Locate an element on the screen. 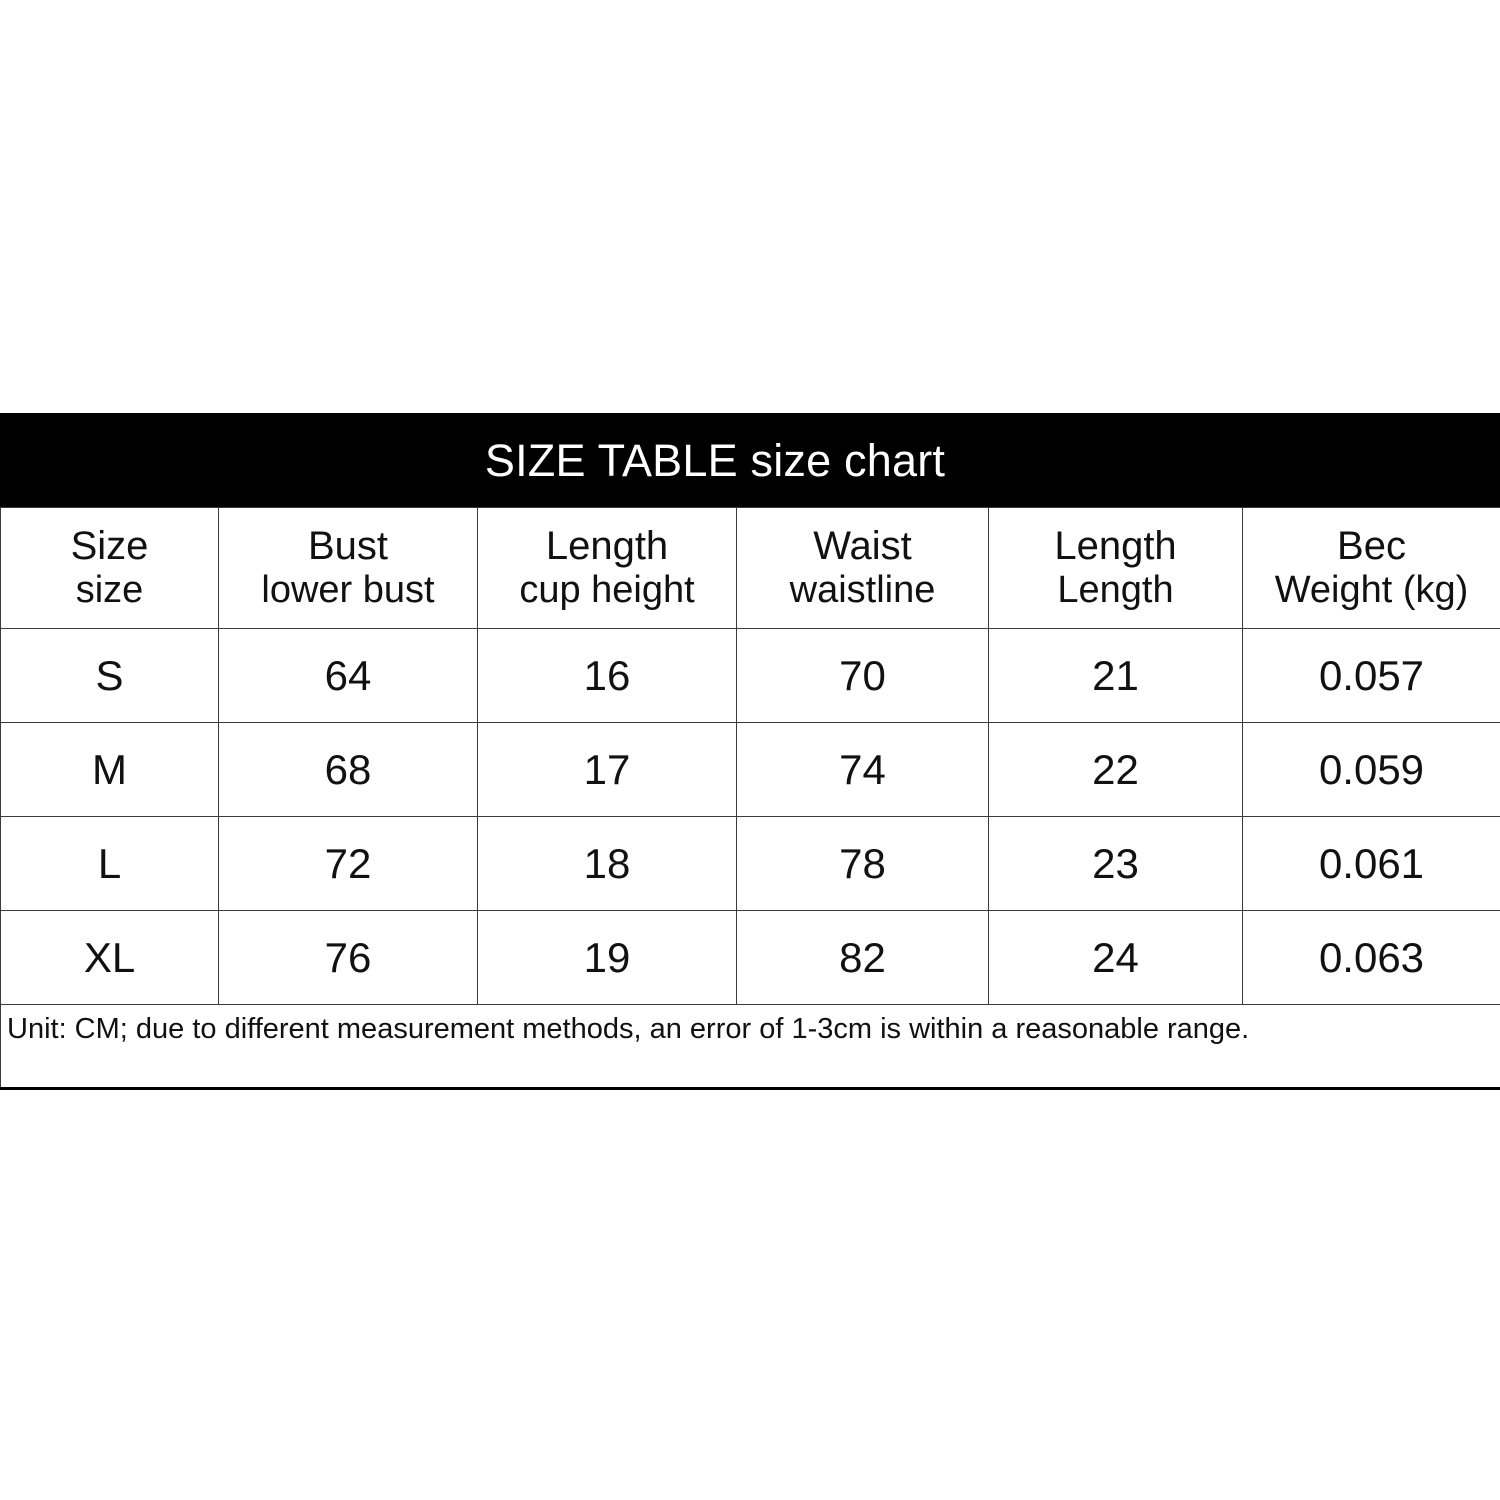  column-header-length: Length Length is located at coordinates (1115, 568).